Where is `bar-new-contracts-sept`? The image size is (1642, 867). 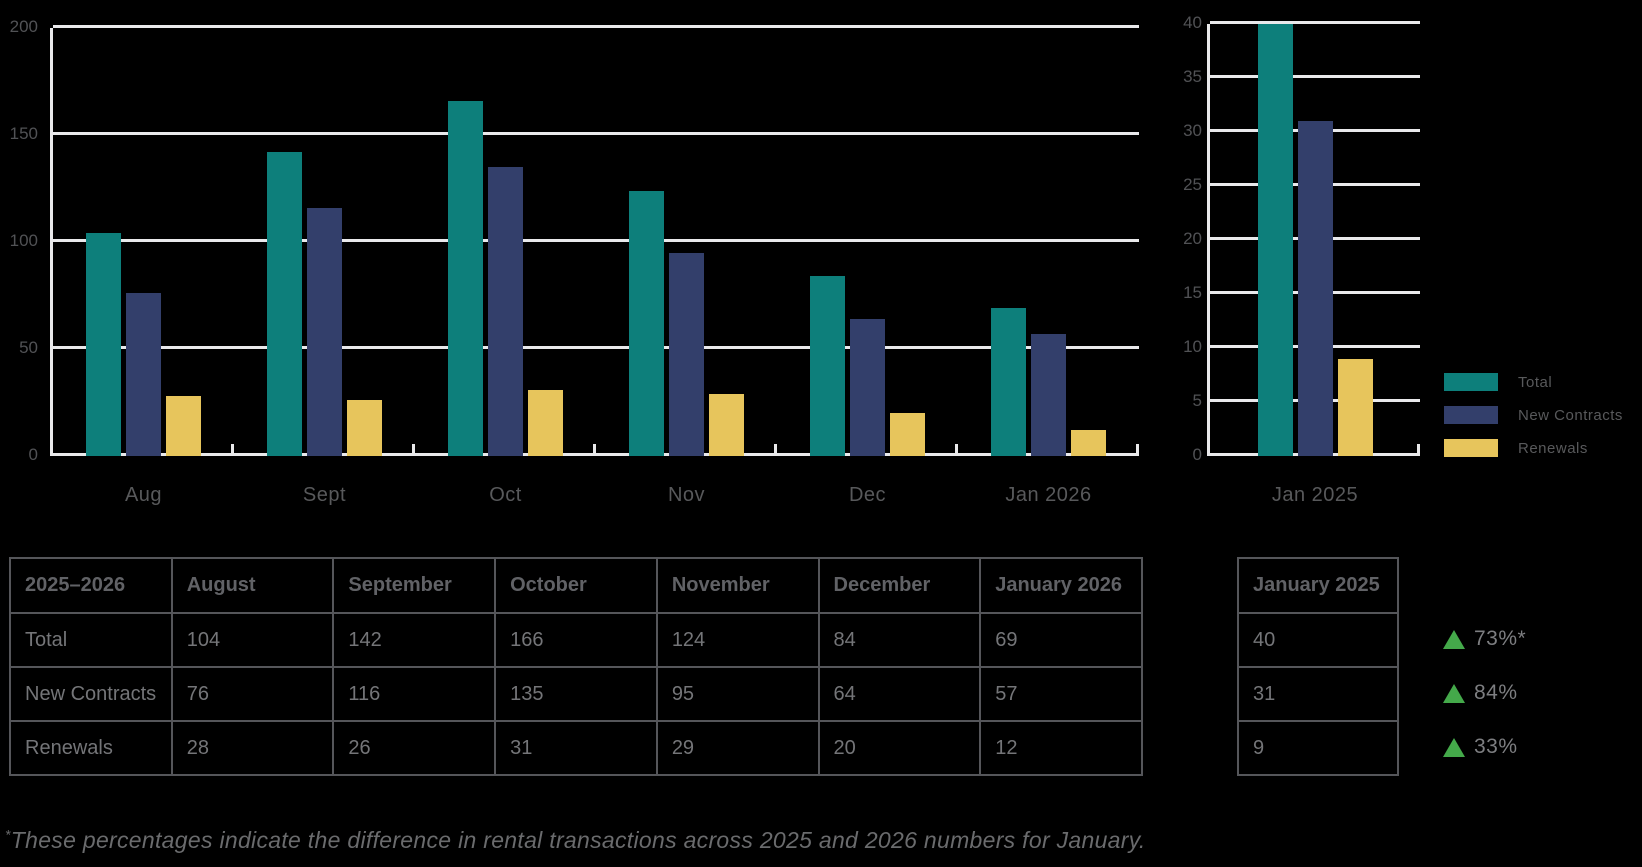 bar-new-contracts-sept is located at coordinates (324, 331).